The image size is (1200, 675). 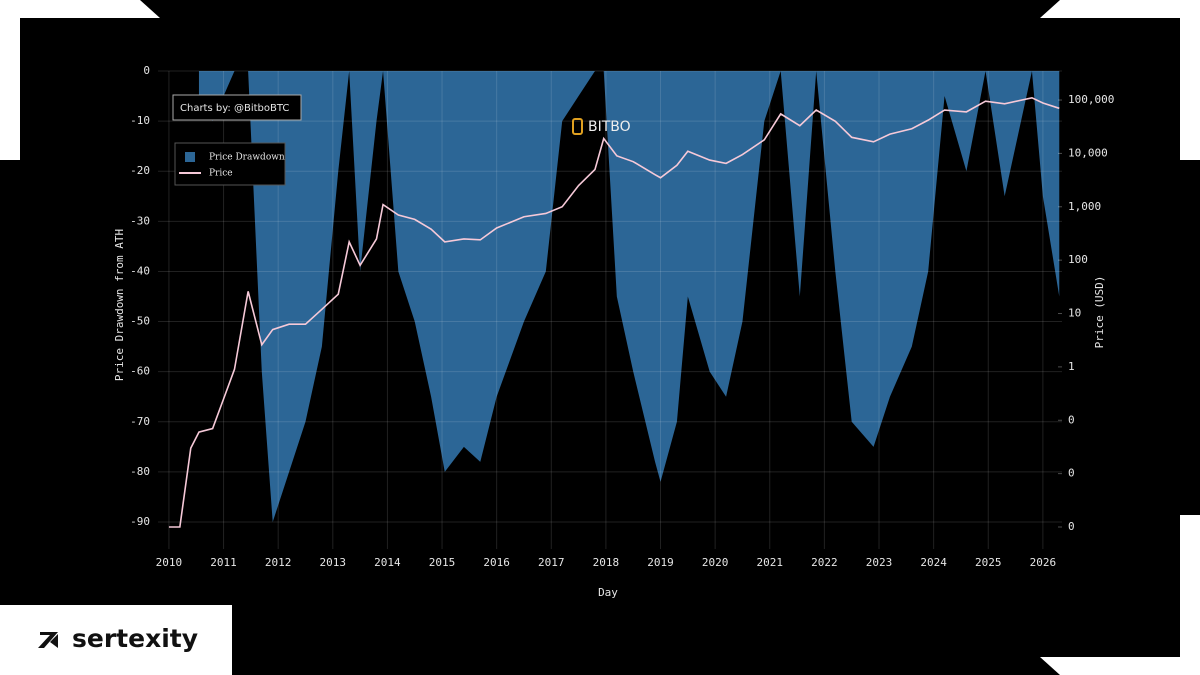 What do you see at coordinates (140, 170) in the screenshot?
I see `y-tick-label: -20` at bounding box center [140, 170].